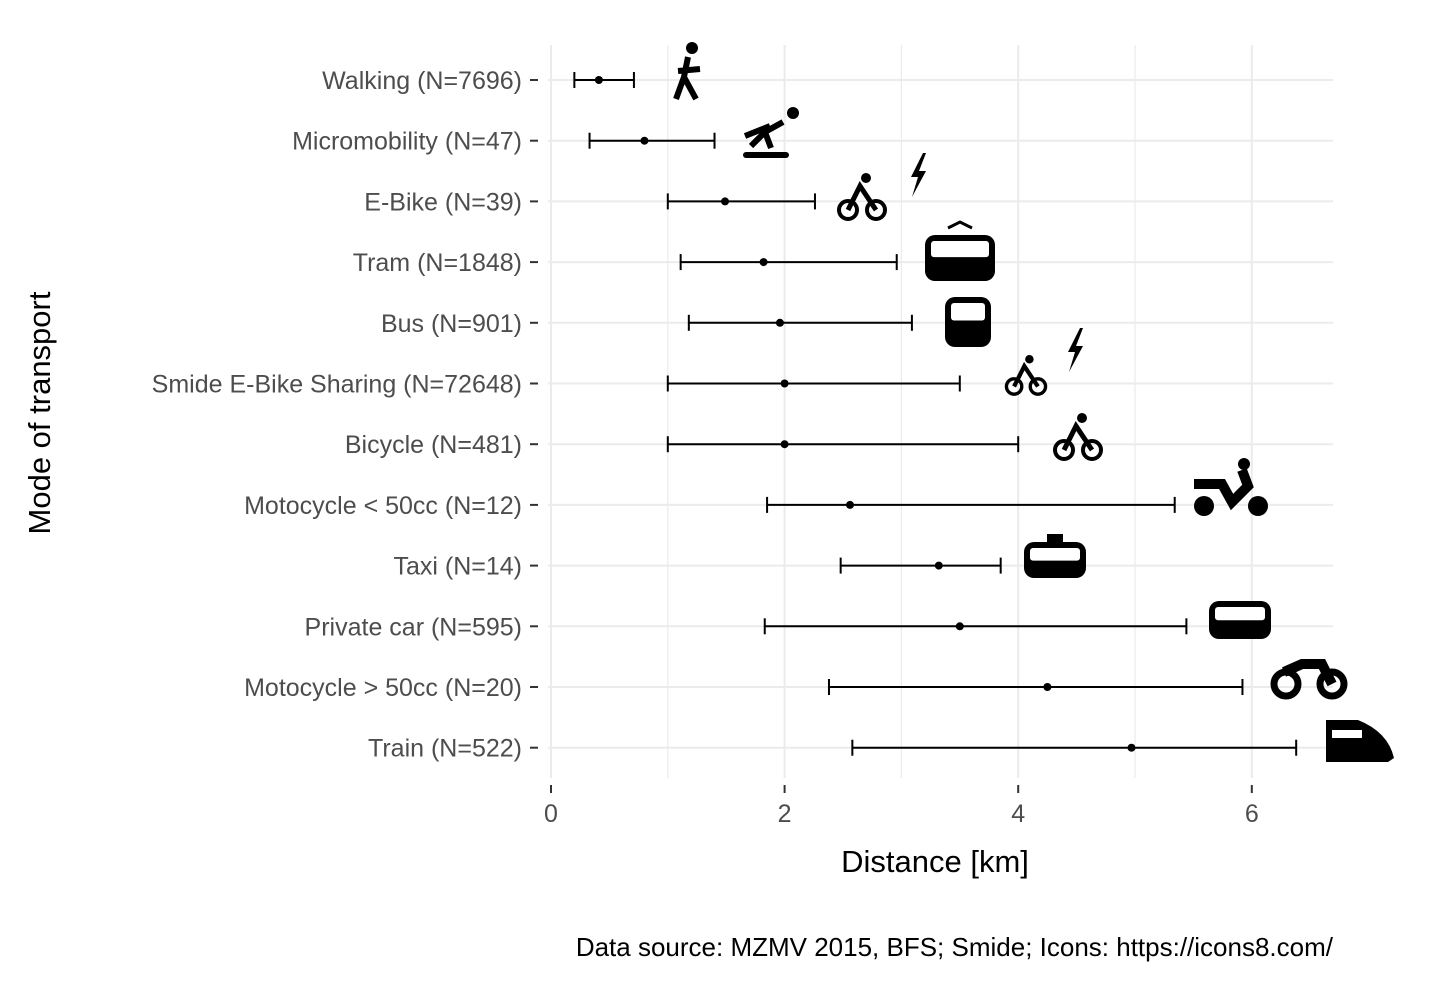 This screenshot has width=1442, height=984. I want to click on car-icon, so click(1240, 620).